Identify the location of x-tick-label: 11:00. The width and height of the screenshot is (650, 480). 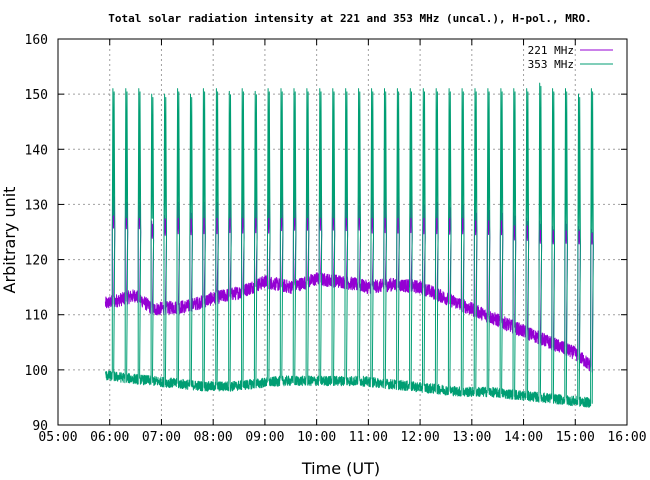
(368, 437).